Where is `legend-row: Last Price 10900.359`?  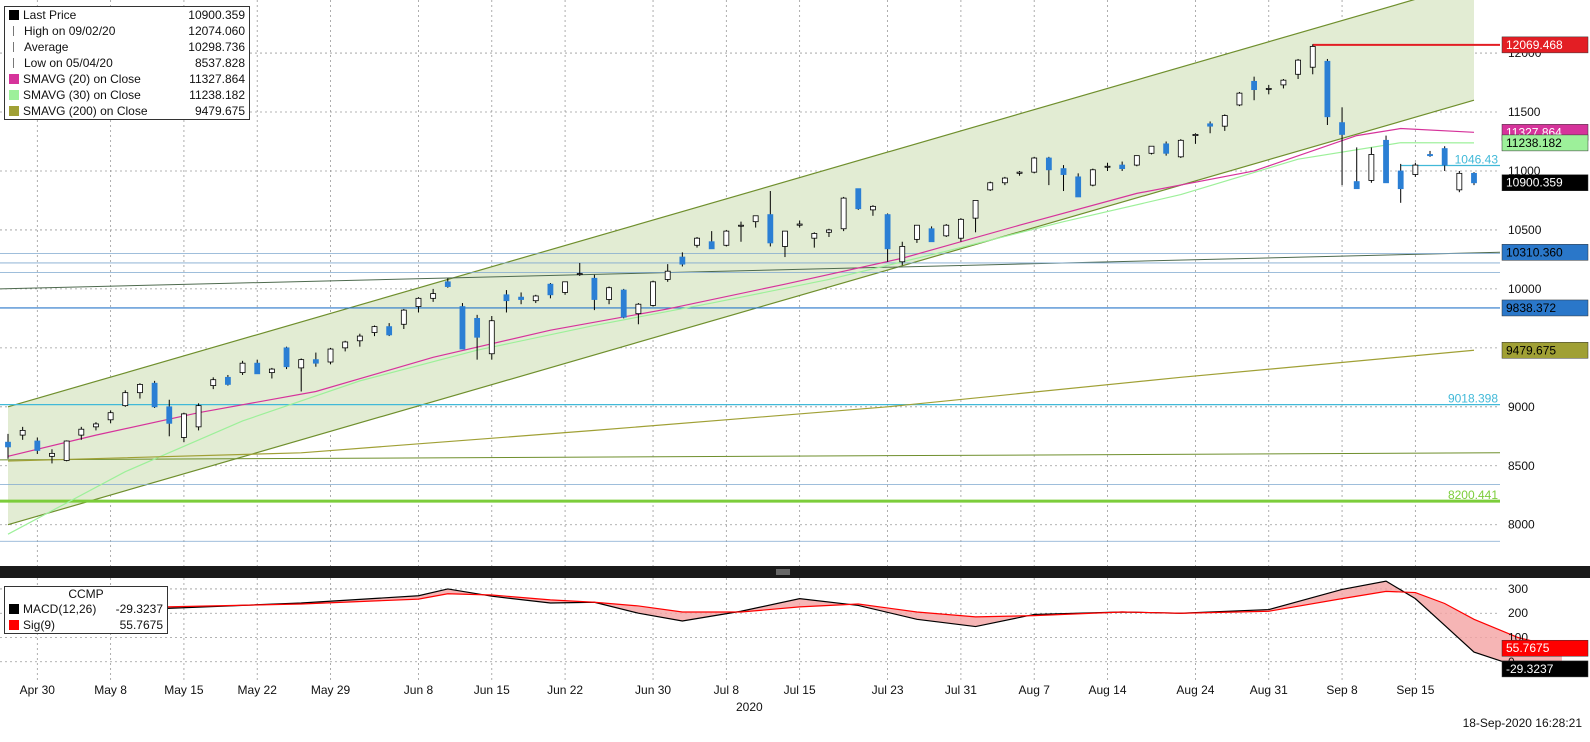 legend-row: Last Price 10900.359 is located at coordinates (127, 15).